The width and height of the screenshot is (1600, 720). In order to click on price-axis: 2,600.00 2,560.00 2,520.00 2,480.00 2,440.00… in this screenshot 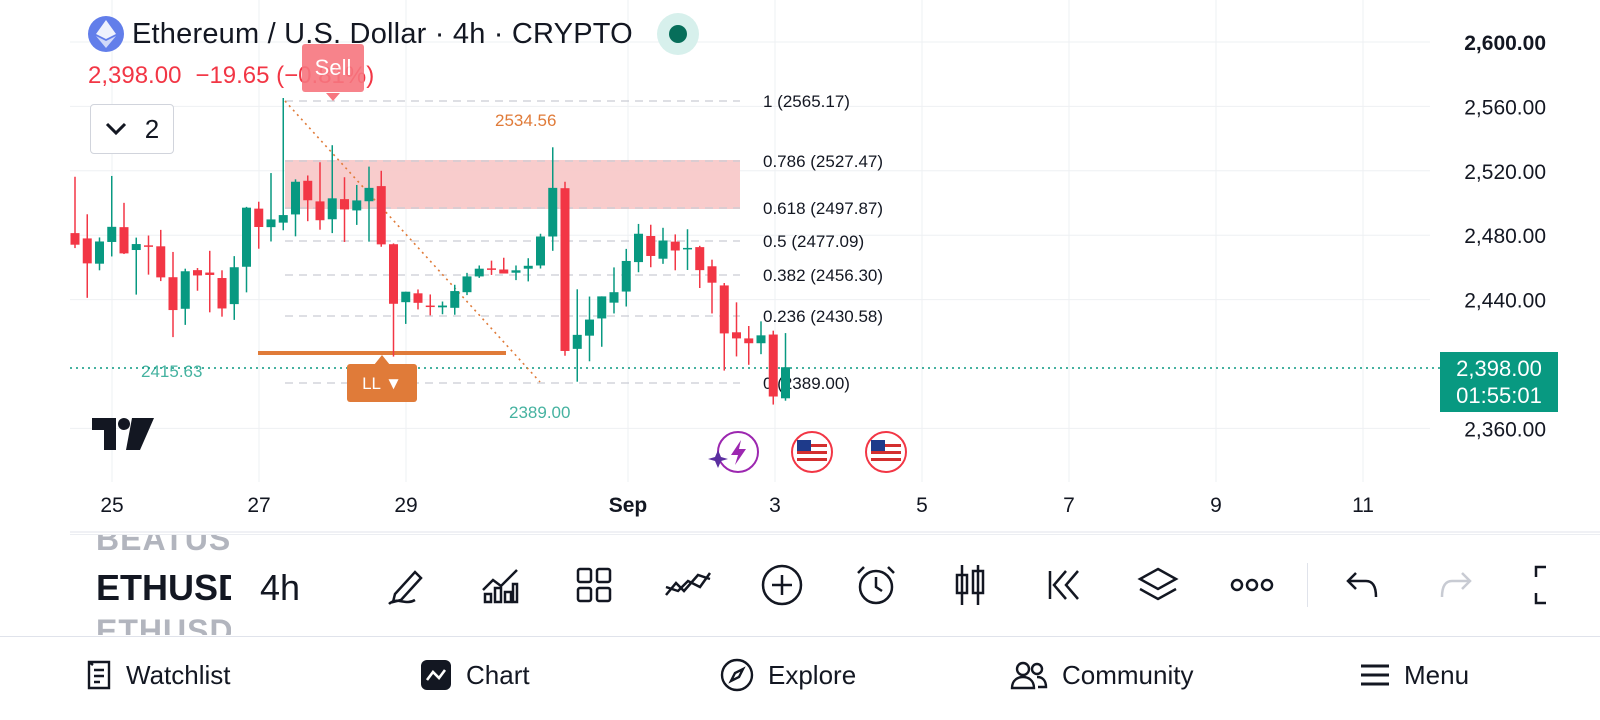, I will do `click(1505, 236)`.